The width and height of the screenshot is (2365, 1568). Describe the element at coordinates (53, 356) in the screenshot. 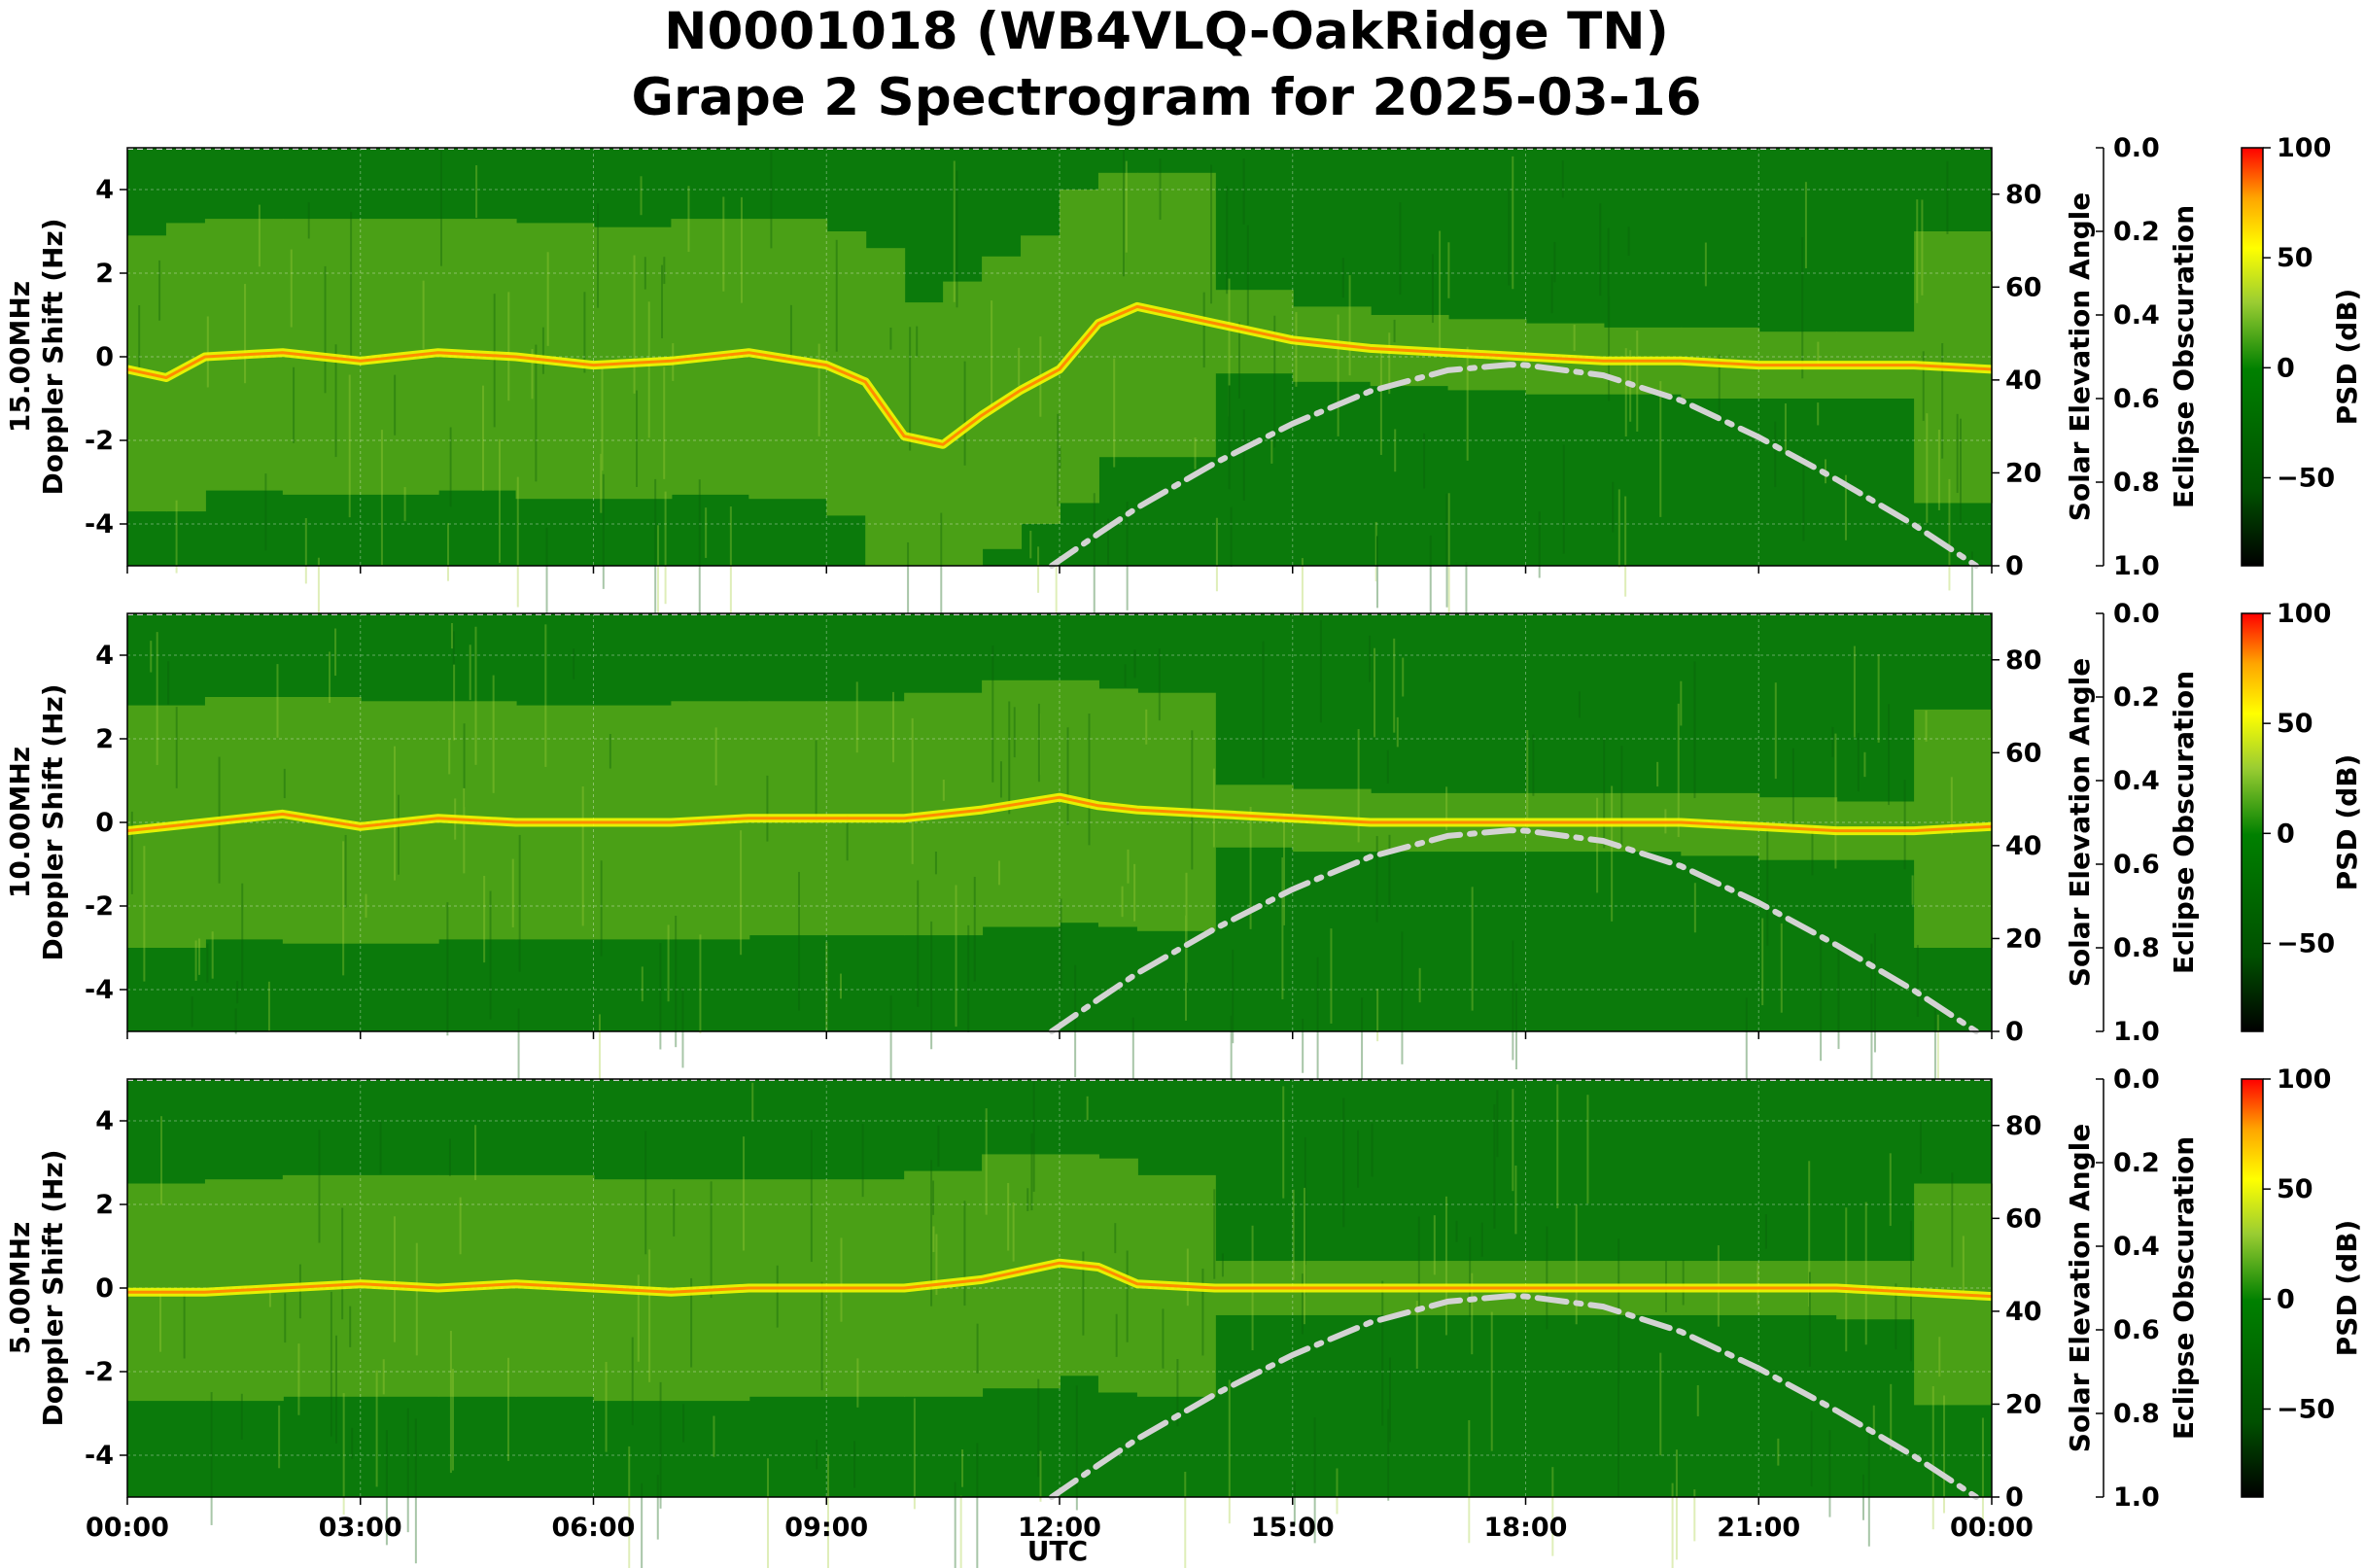

I see `y-axis-label: Doppler Shift (Hz)` at that location.